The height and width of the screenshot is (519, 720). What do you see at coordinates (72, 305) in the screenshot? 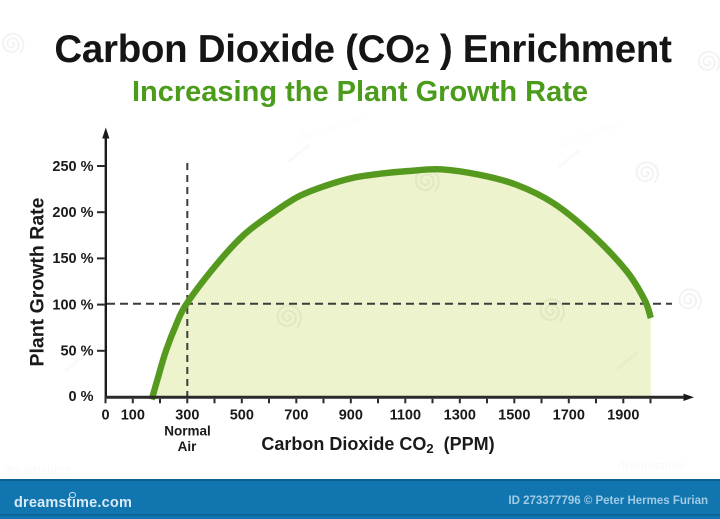
I see `svg-text: 100 %` at bounding box center [72, 305].